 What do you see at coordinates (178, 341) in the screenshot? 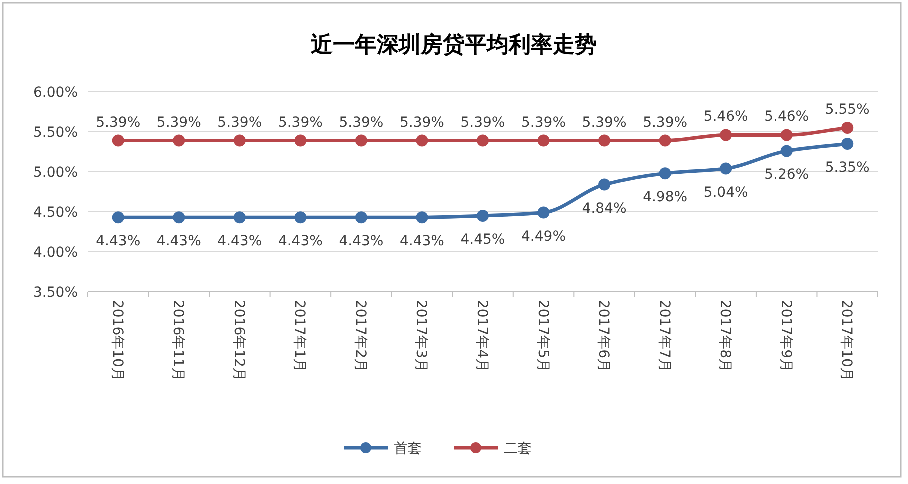
I see `x-tick-label: 2016年11月` at bounding box center [178, 341].